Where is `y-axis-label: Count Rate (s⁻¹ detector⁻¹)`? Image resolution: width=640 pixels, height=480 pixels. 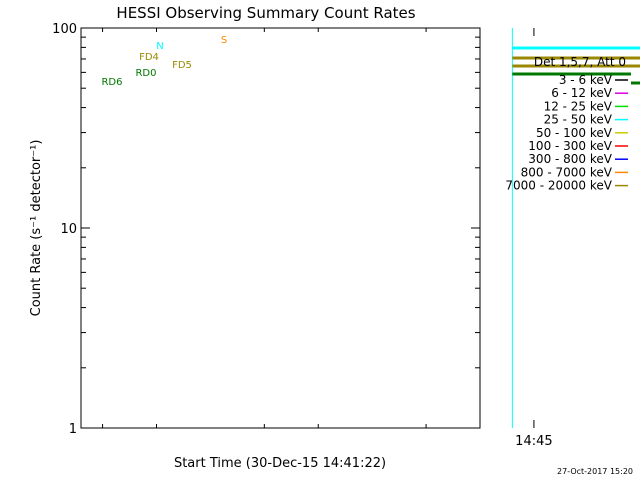
y-axis-label: Count Rate (s⁻¹ detector⁻¹) is located at coordinates (36, 228).